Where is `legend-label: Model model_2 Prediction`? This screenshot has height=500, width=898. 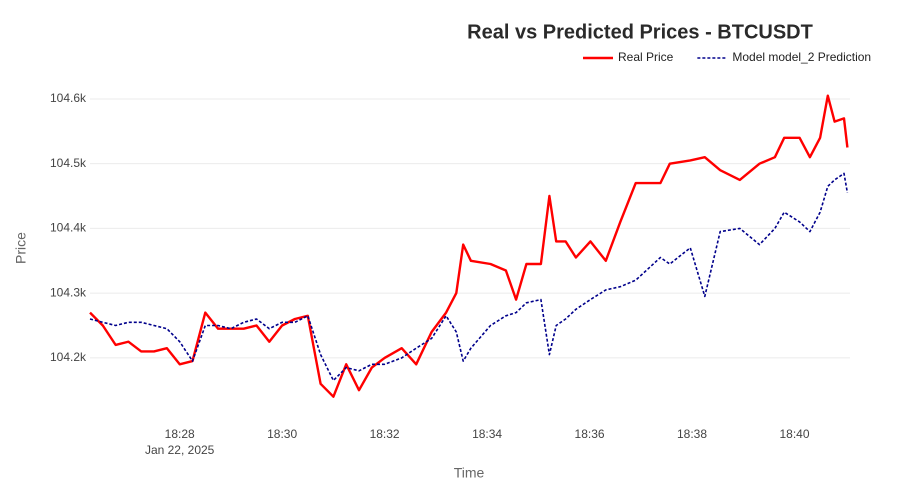 legend-label: Model model_2 Prediction is located at coordinates (801, 57).